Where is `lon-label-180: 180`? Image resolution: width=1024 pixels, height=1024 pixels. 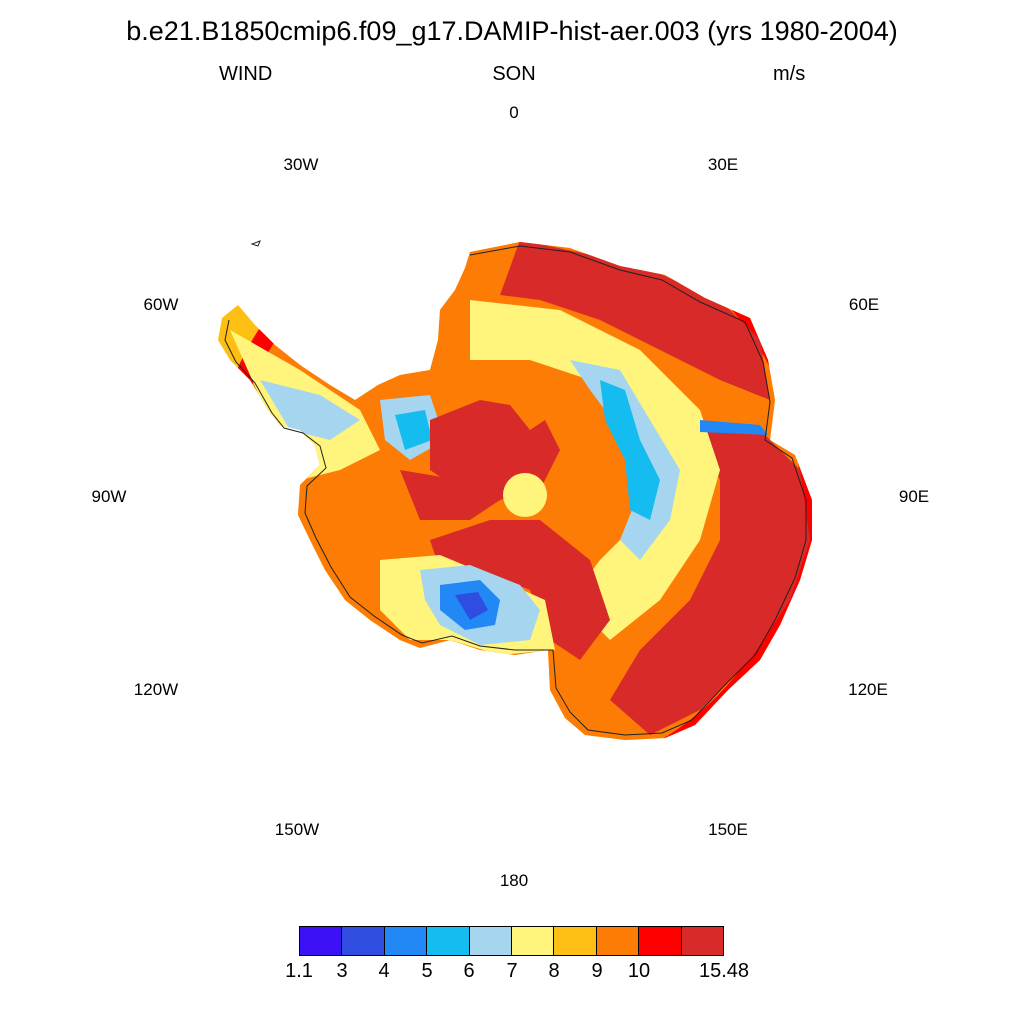 lon-label-180: 180 is located at coordinates (514, 880).